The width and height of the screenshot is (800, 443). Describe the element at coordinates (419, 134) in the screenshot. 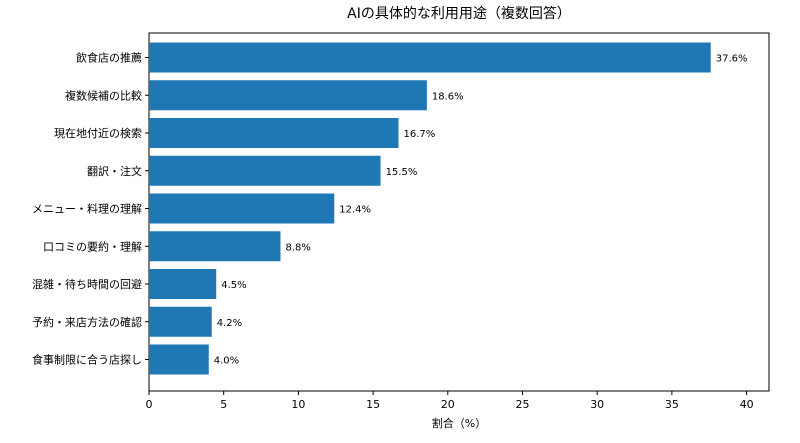

I see `value-label: 16.7%` at that location.